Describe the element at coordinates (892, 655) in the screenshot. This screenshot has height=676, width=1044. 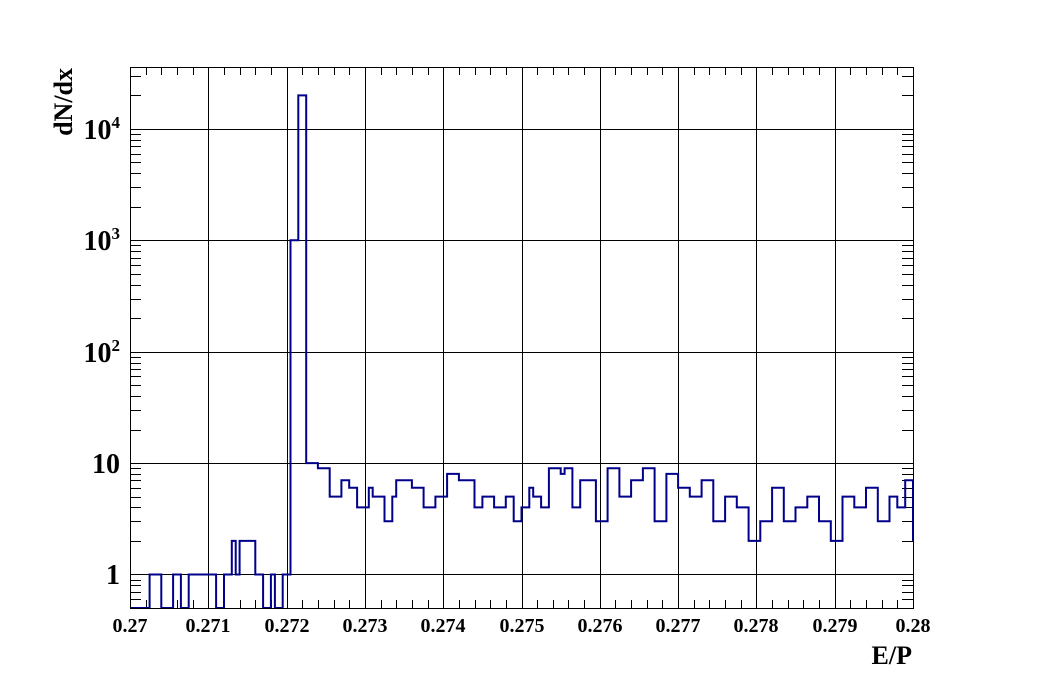
I see `x-axis-title: E/P` at that location.